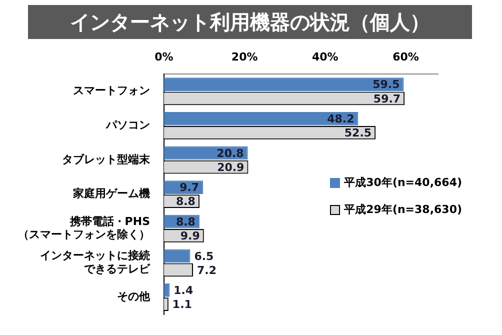 Image resolution: width=502 pixels, height=335 pixels. What do you see at coordinates (111, 193) in the screenshot?
I see `y-tick-label: 家庭用ゲーム機` at bounding box center [111, 193].